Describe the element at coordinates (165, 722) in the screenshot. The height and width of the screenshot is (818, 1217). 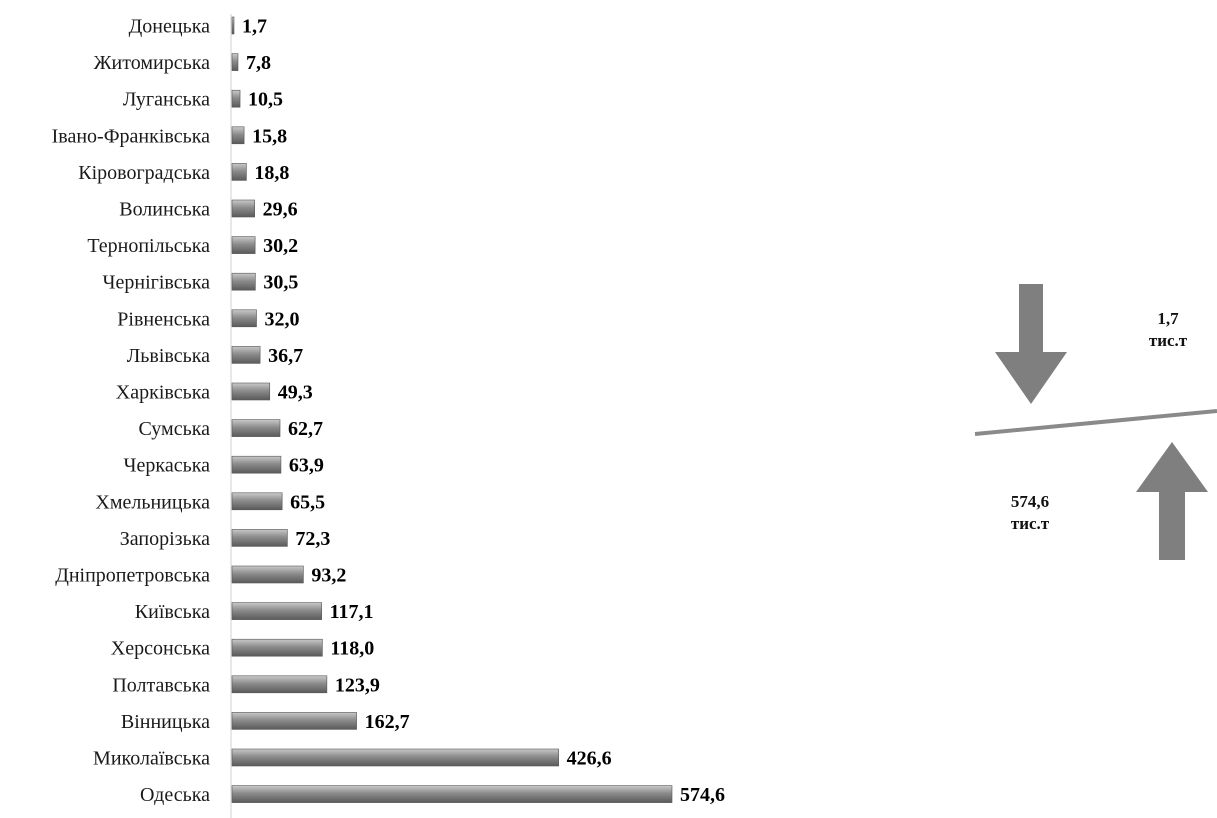
I see `category-label: Вінницька` at that location.